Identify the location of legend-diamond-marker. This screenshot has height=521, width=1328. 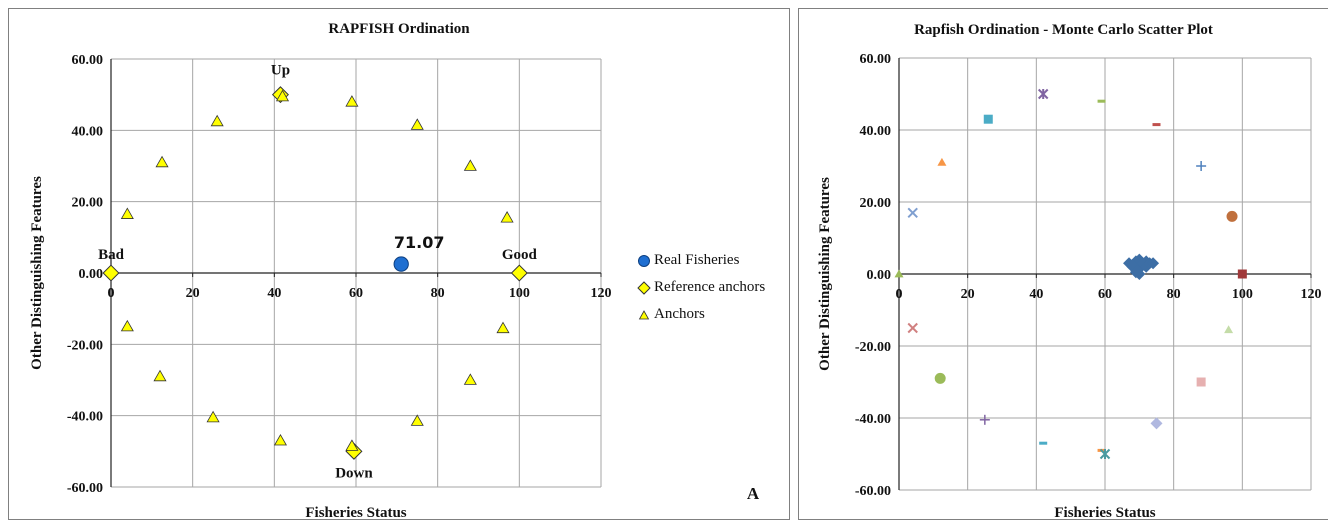
(644, 287).